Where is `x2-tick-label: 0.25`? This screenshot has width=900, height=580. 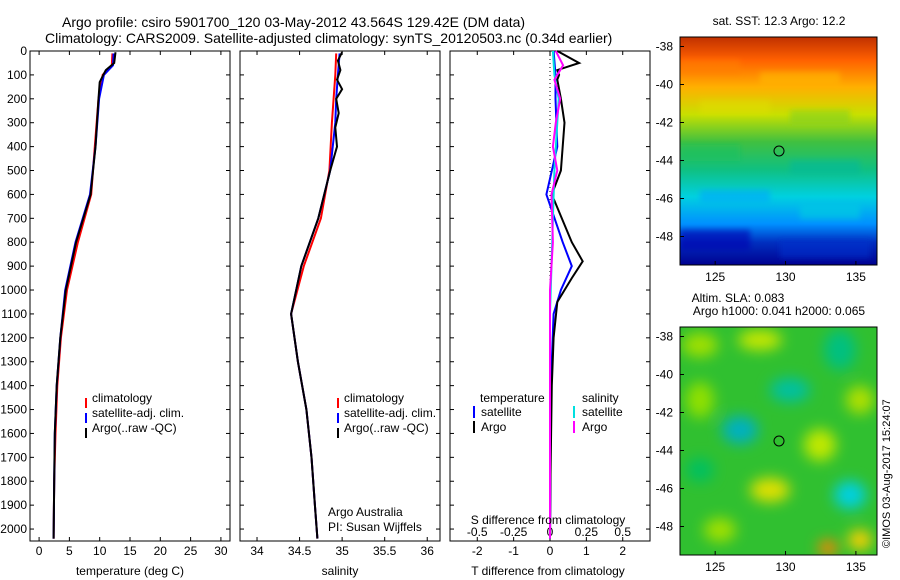
x2-tick-label: 0.25 is located at coordinates (587, 532).